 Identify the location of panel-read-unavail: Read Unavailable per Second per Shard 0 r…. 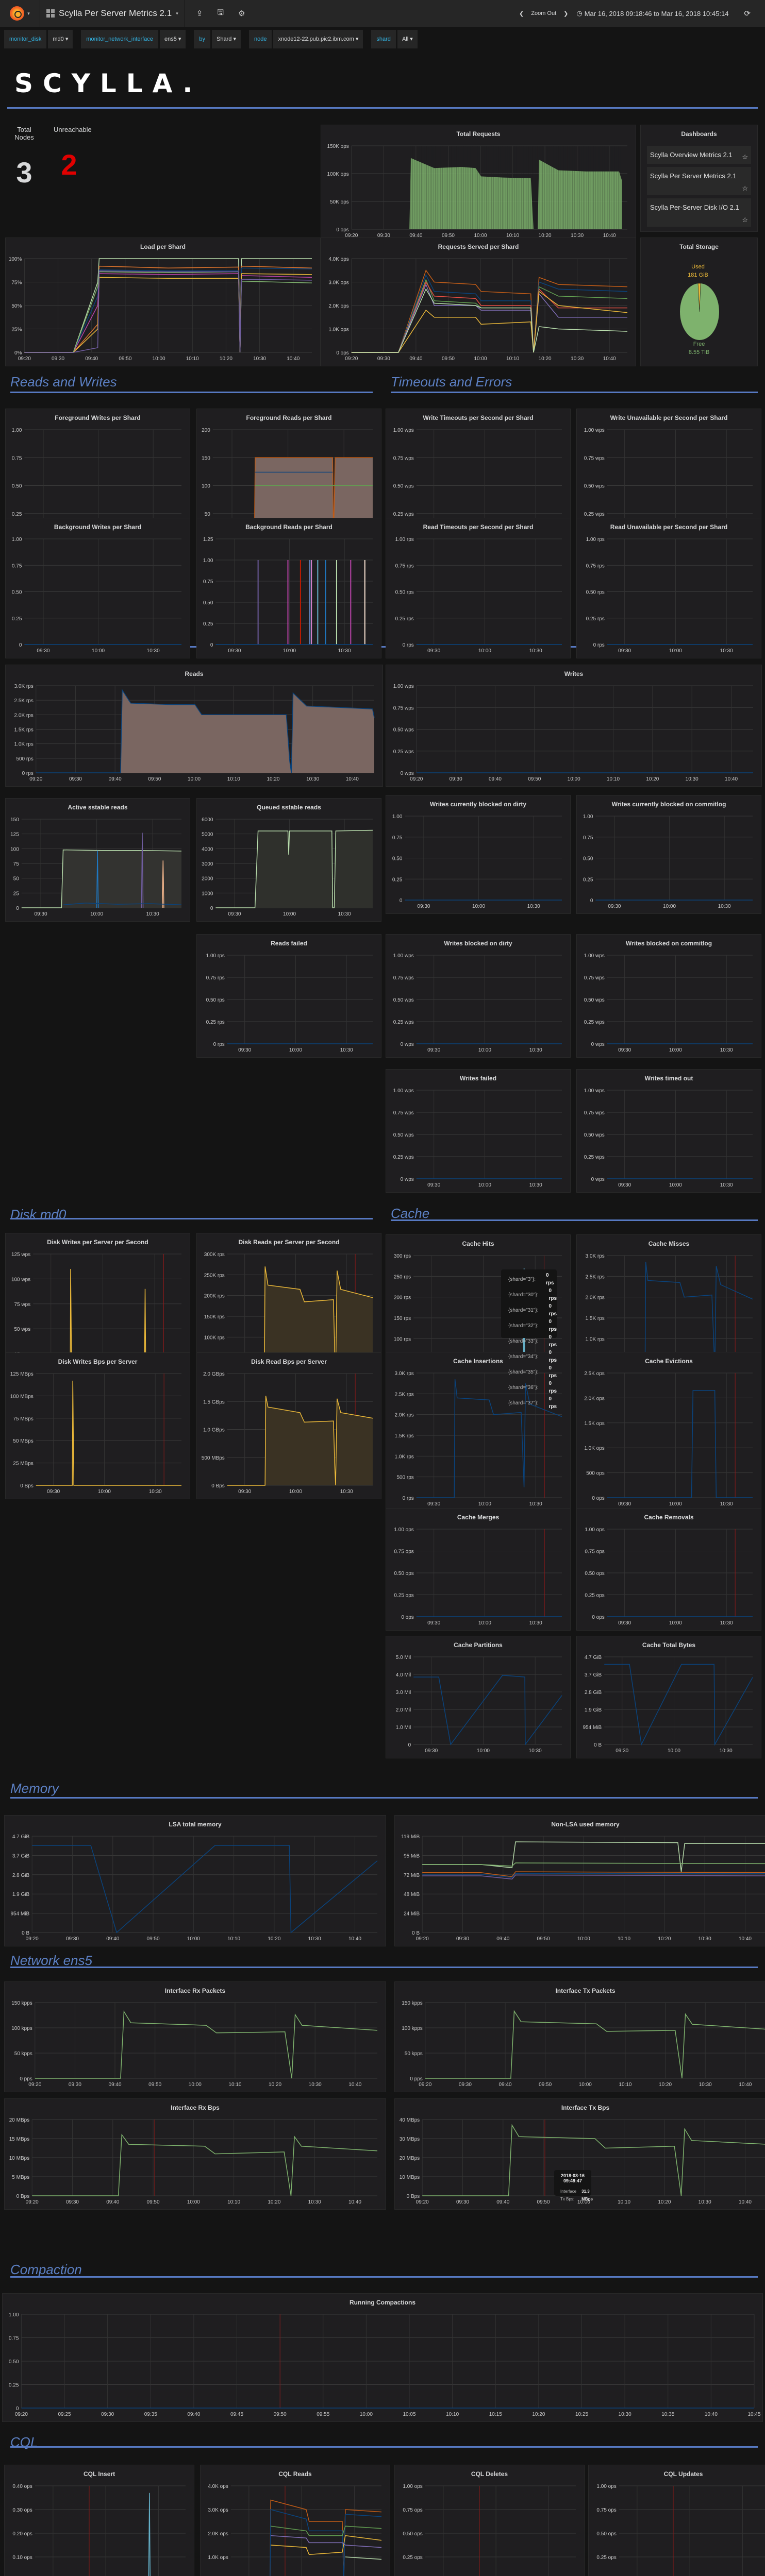
(669, 588).